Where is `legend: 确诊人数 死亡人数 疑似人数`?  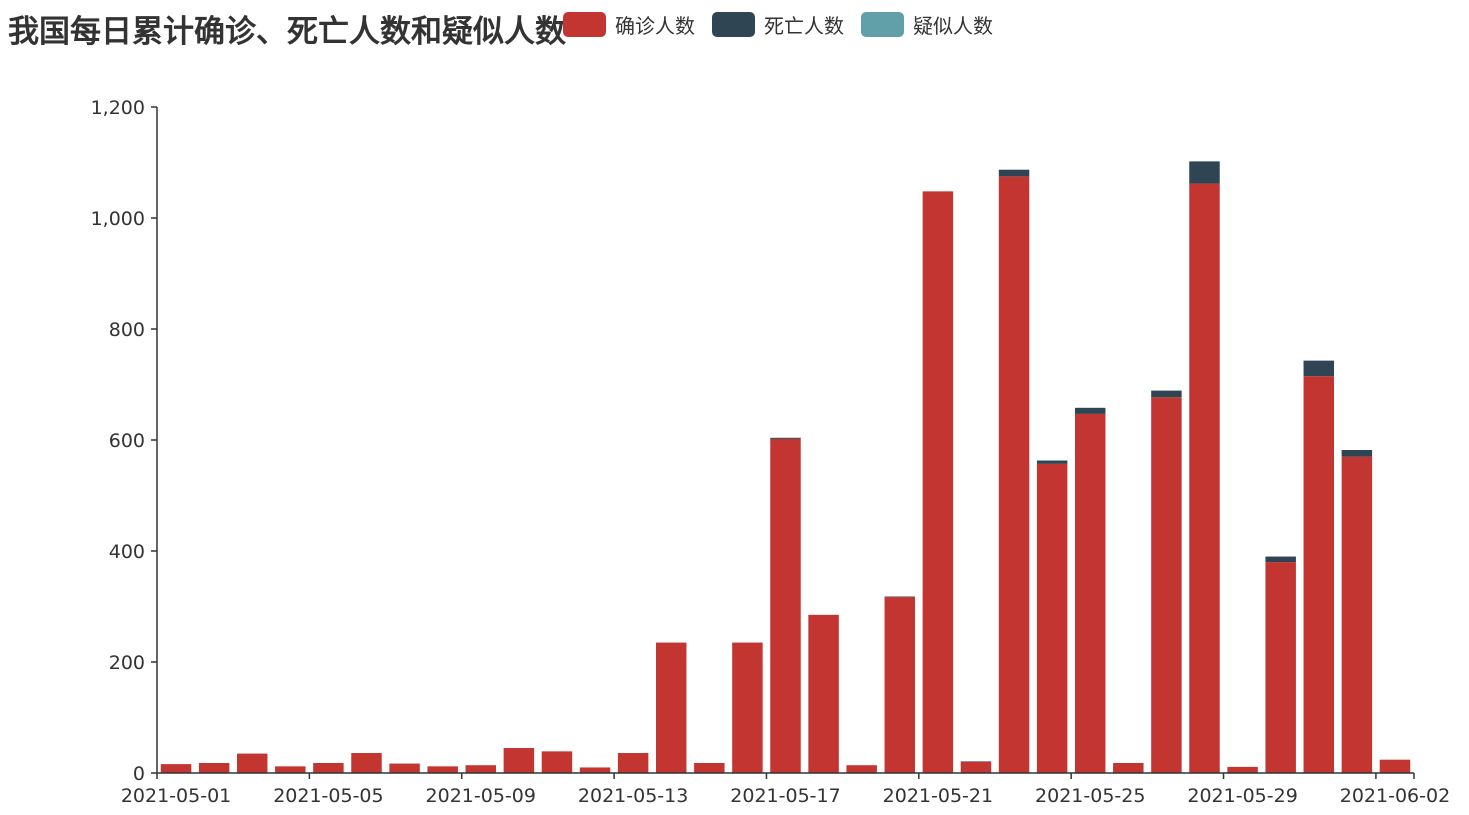
legend: 确诊人数 死亡人数 疑似人数 is located at coordinates (786, 24).